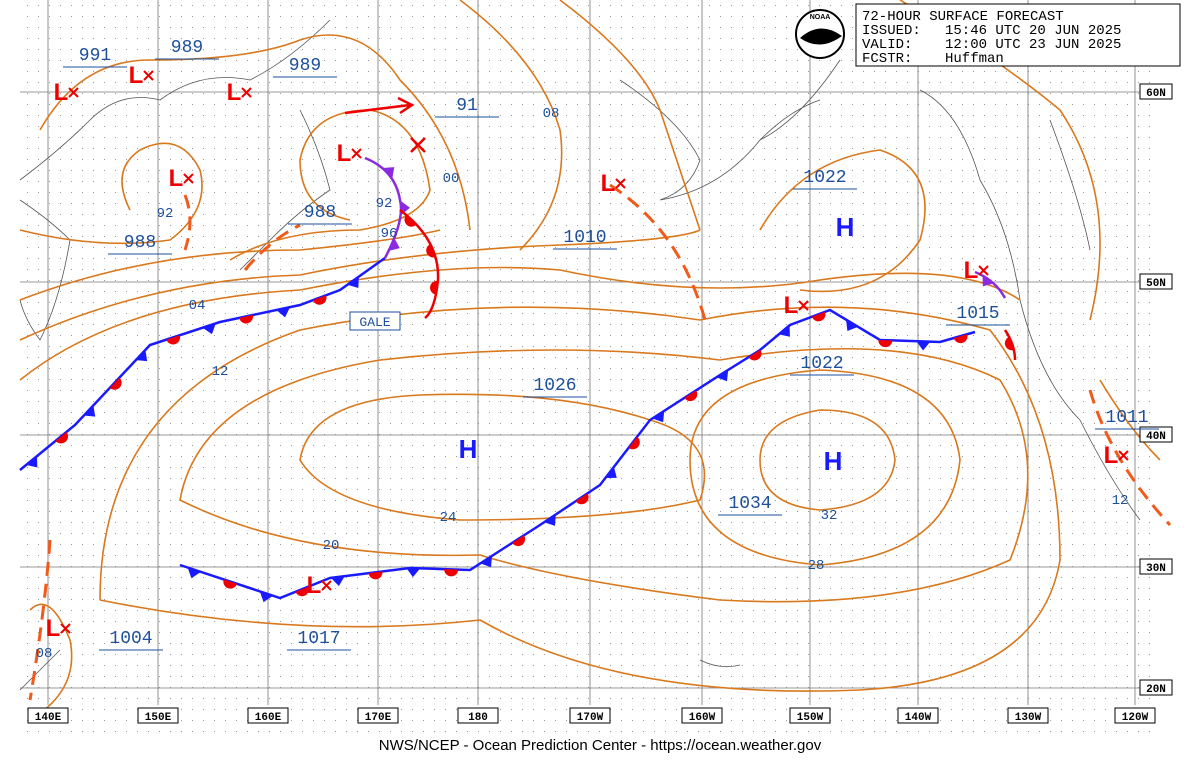 This screenshot has height=764, width=1200. I want to click on issued-value: 15:46 UTC 20 JUN 2025, so click(1033, 31).